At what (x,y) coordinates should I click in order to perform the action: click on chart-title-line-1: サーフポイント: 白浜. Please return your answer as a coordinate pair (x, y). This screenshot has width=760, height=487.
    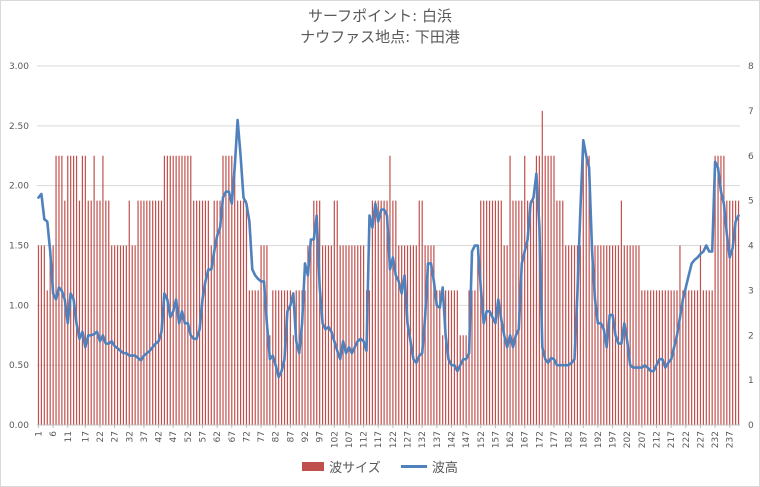
    Looking at the image, I should click on (380, 16).